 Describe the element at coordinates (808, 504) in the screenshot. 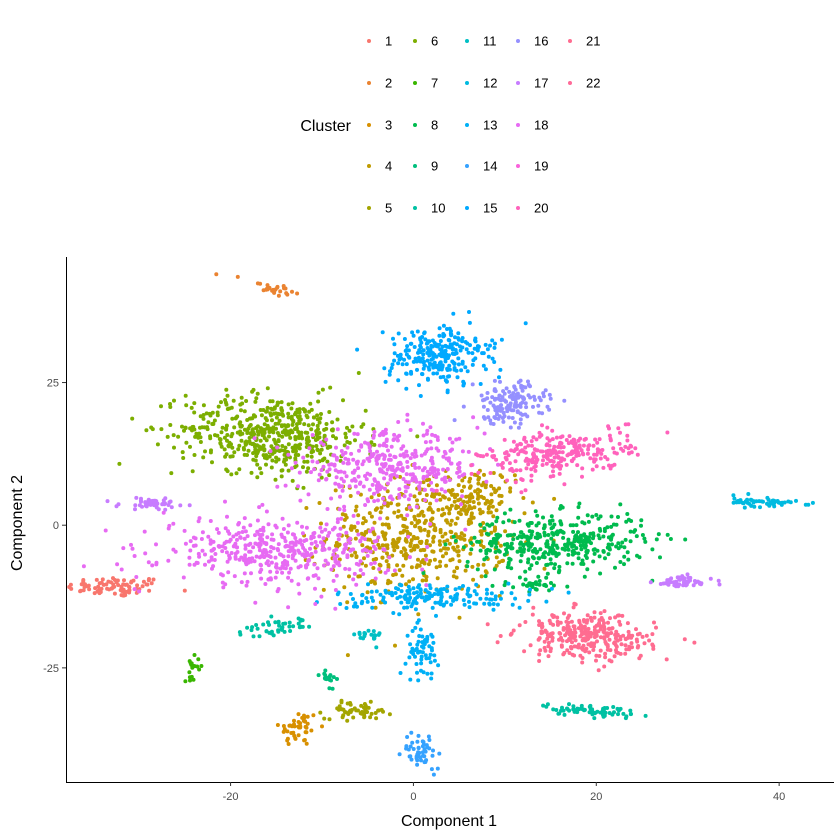

I see `cluster-12-point` at that location.